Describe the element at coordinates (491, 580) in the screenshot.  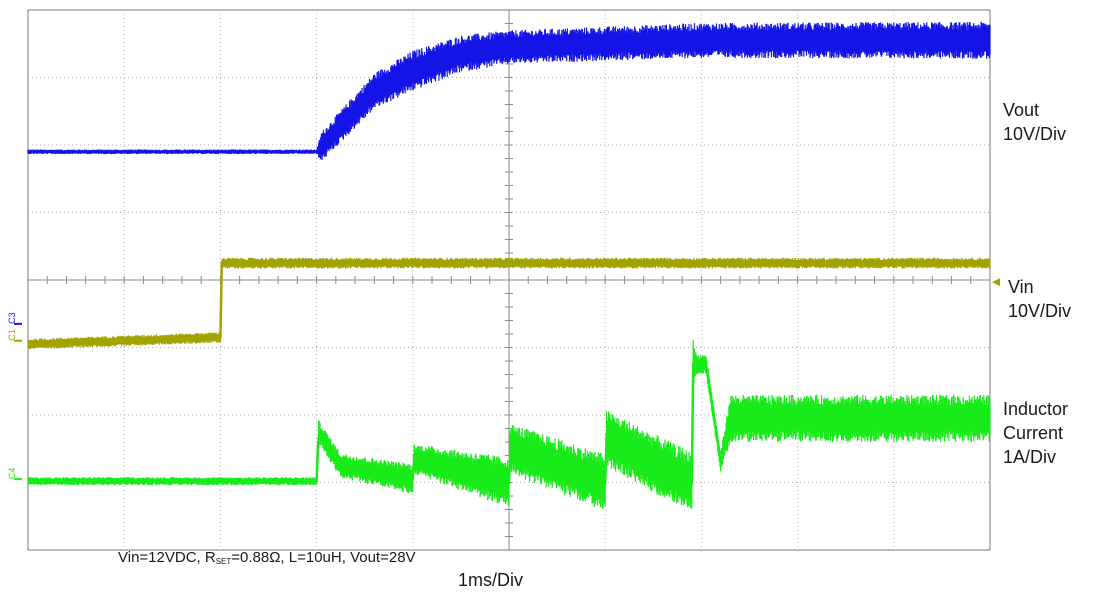
I see `time-scale-label: 1ms/Div` at that location.